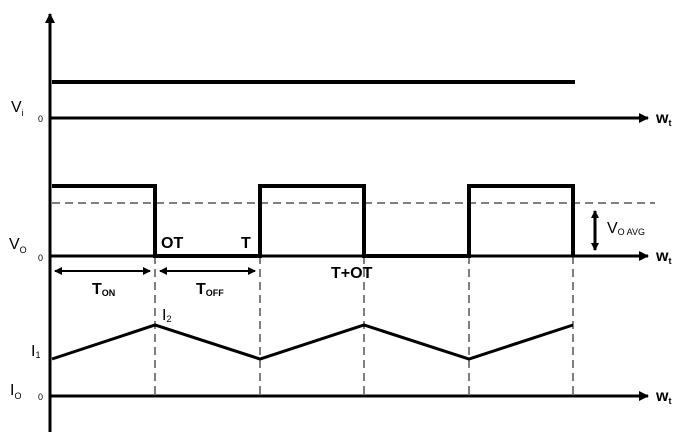  Describe the element at coordinates (103, 289) in the screenshot. I see `ton-label: TON` at that location.